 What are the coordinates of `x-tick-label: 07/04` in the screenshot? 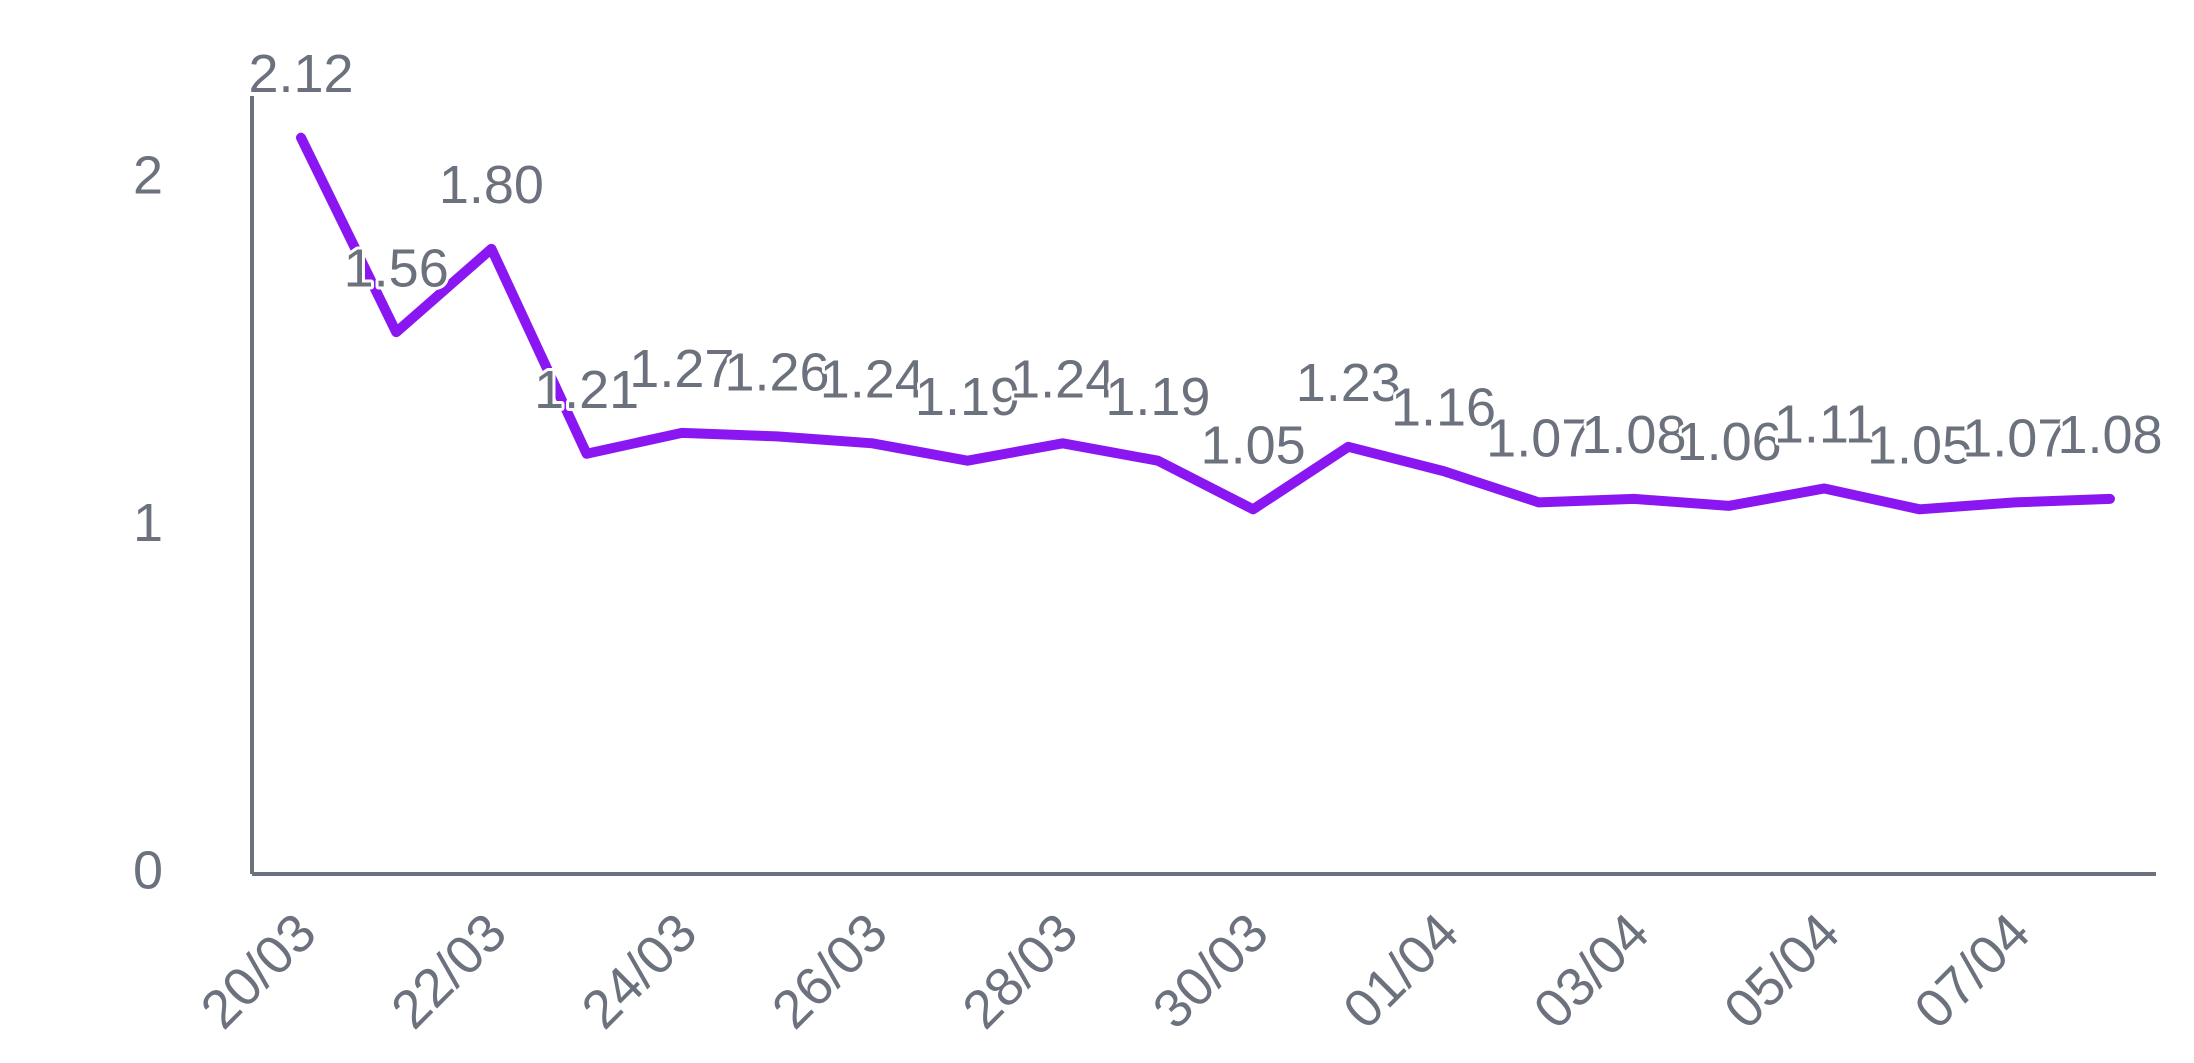 It's located at (1972, 971).